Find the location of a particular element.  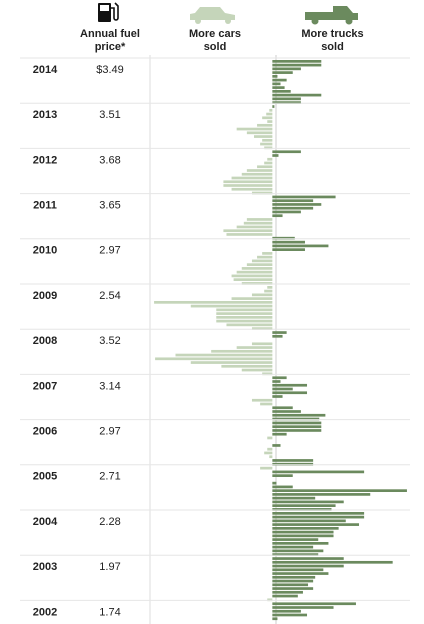

price-label: 2.97 is located at coordinates (109, 432).